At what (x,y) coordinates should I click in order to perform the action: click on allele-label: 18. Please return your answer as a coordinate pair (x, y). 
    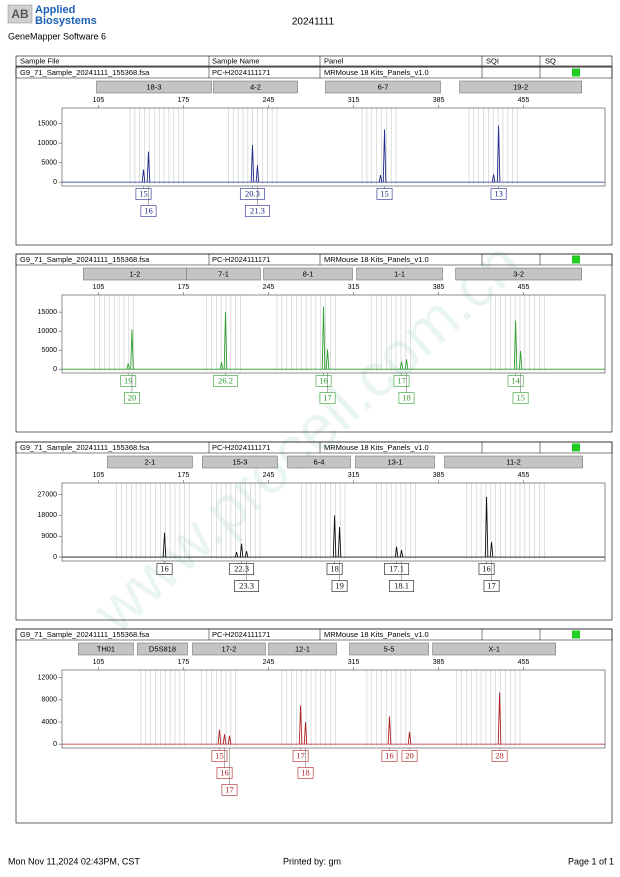
    Looking at the image, I should click on (406, 397).